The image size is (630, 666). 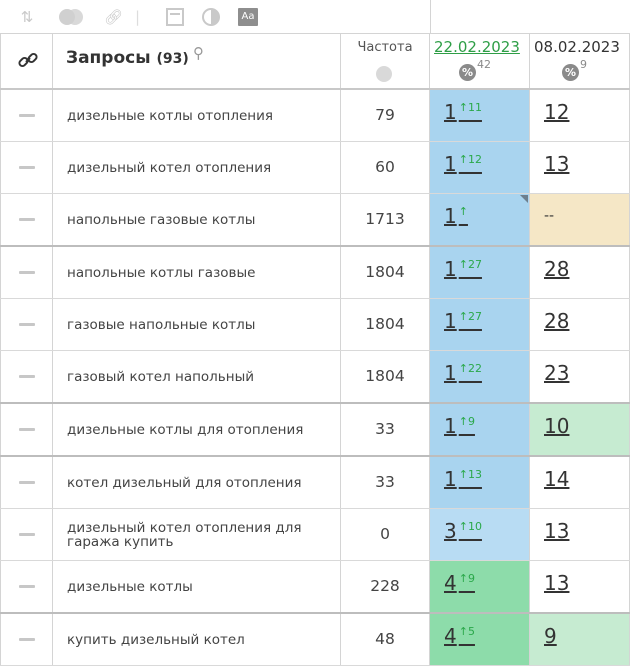 I want to click on header-queries: Запросы (93) ⚲, so click(x=197, y=61).